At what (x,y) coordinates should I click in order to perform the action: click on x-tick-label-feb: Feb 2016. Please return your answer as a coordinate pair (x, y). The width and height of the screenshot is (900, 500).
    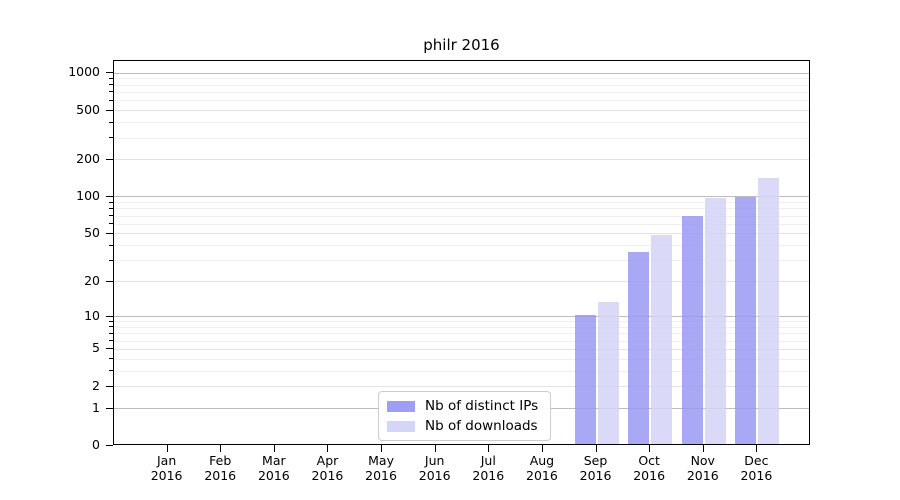
    Looking at the image, I should click on (220, 468).